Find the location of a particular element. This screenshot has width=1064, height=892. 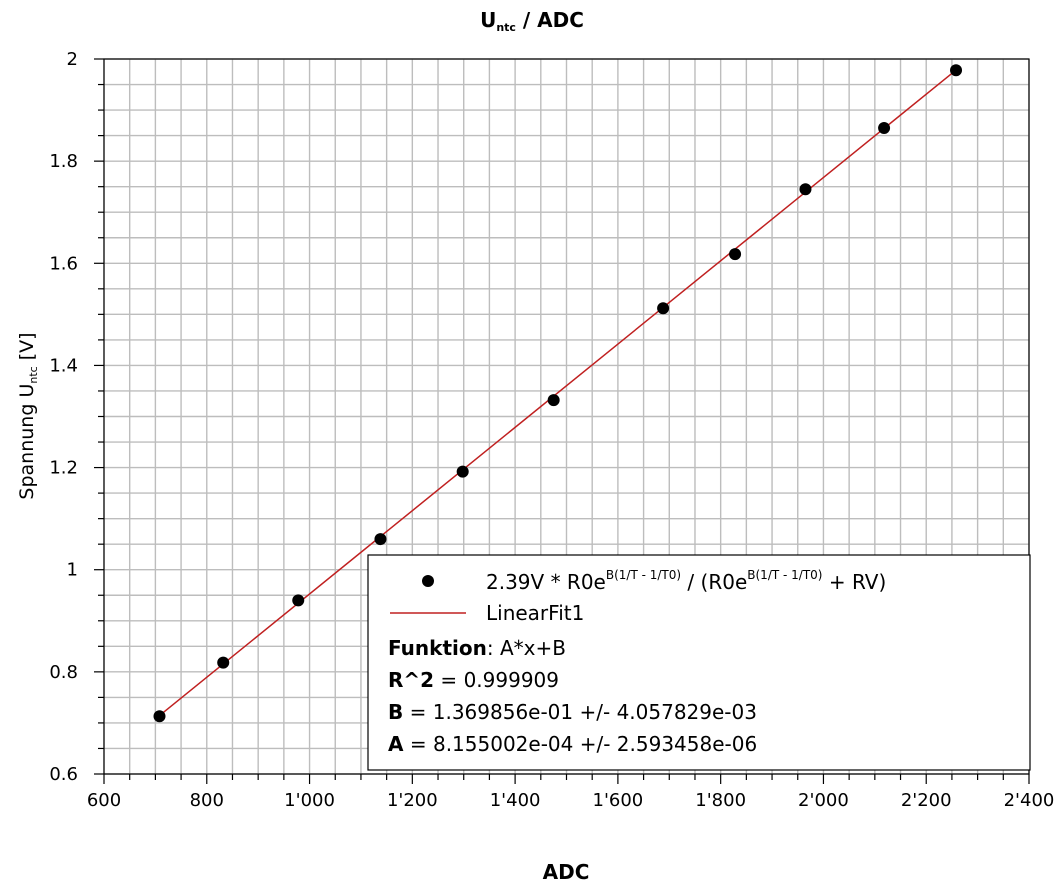

y-axis-label: Spannung Untc [V] is located at coordinates (28, 415).